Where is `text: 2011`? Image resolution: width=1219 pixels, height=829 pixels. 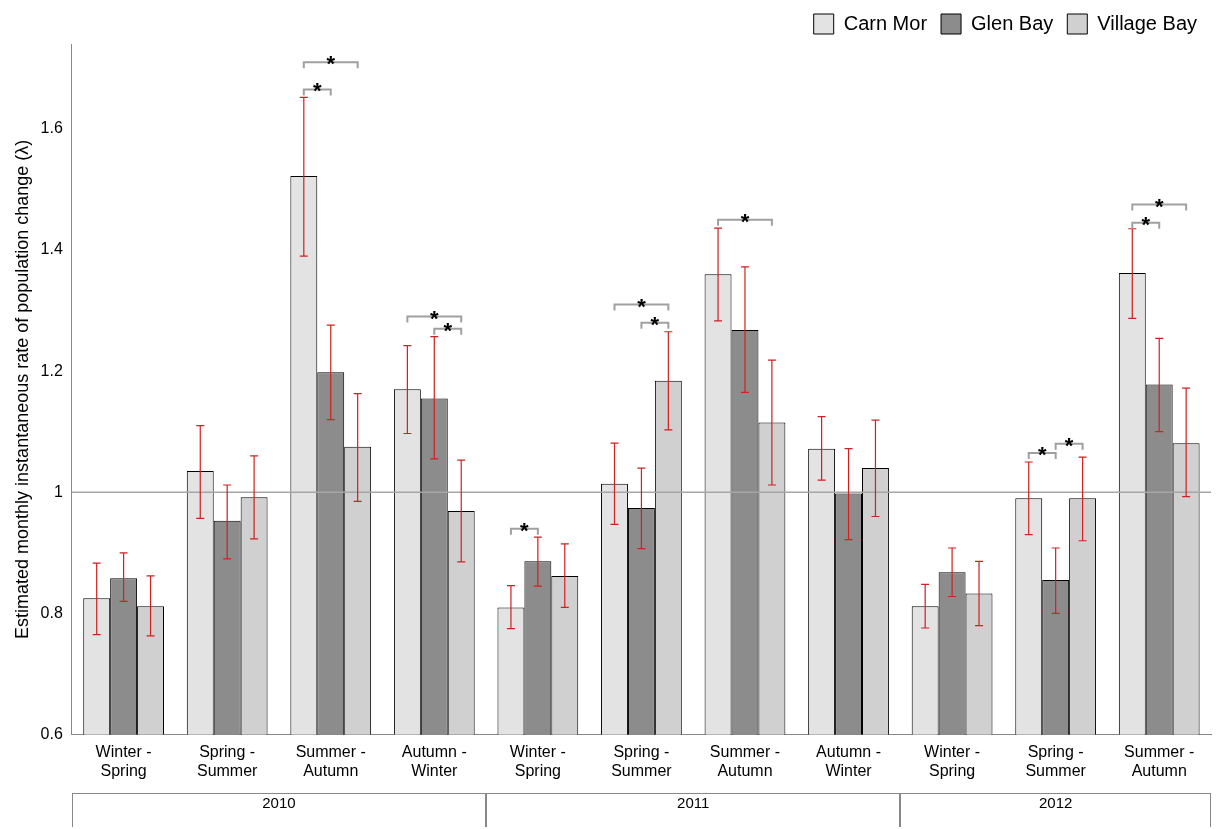 text: 2011 is located at coordinates (693, 809).